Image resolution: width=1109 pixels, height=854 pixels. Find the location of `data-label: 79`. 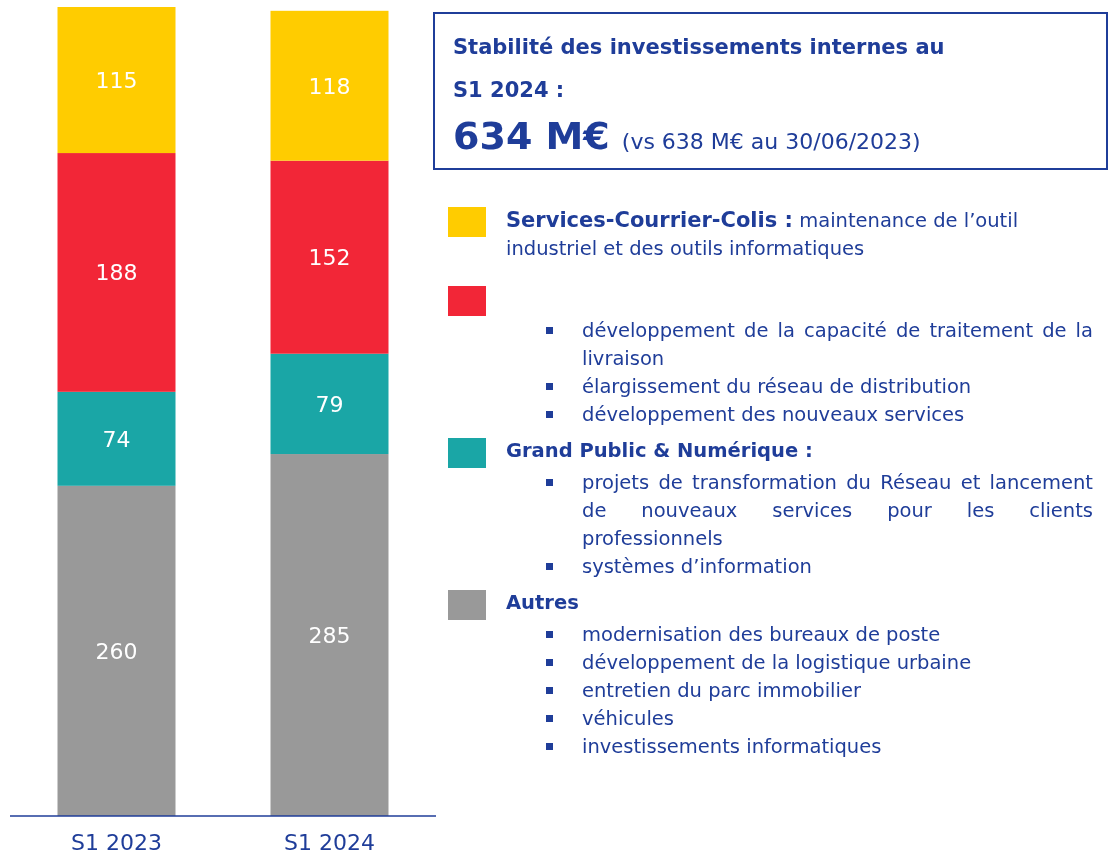

data-label: 79 is located at coordinates (329, 404).